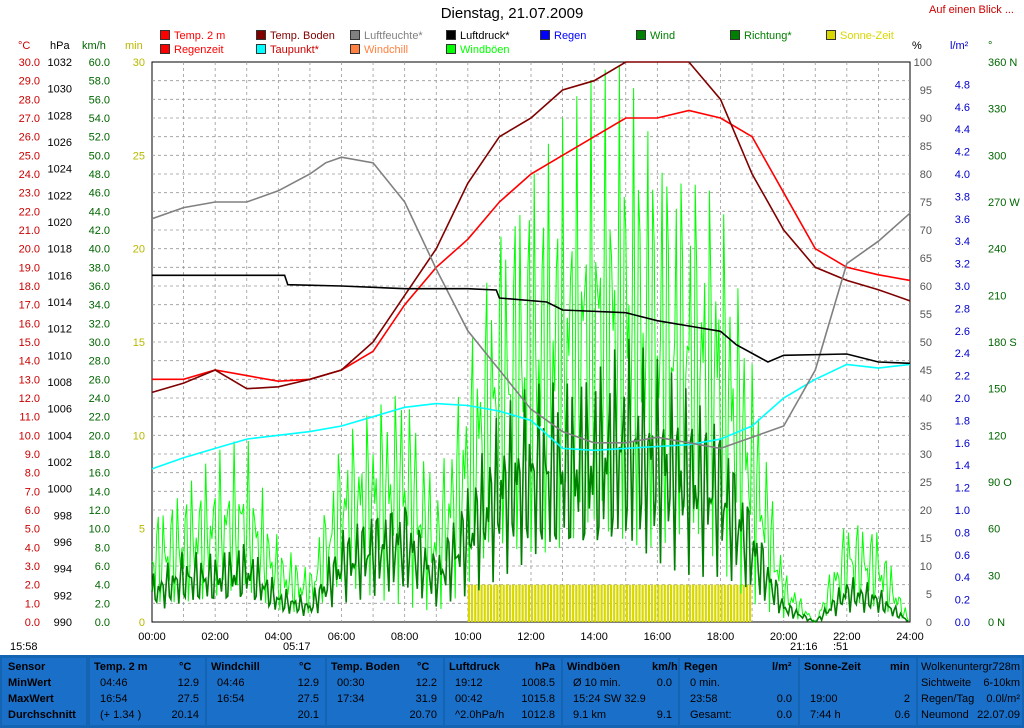 This screenshot has width=1024, height=728. What do you see at coordinates (99, 250) in the screenshot?
I see `kmh-tick-label: 40.0` at bounding box center [99, 250].